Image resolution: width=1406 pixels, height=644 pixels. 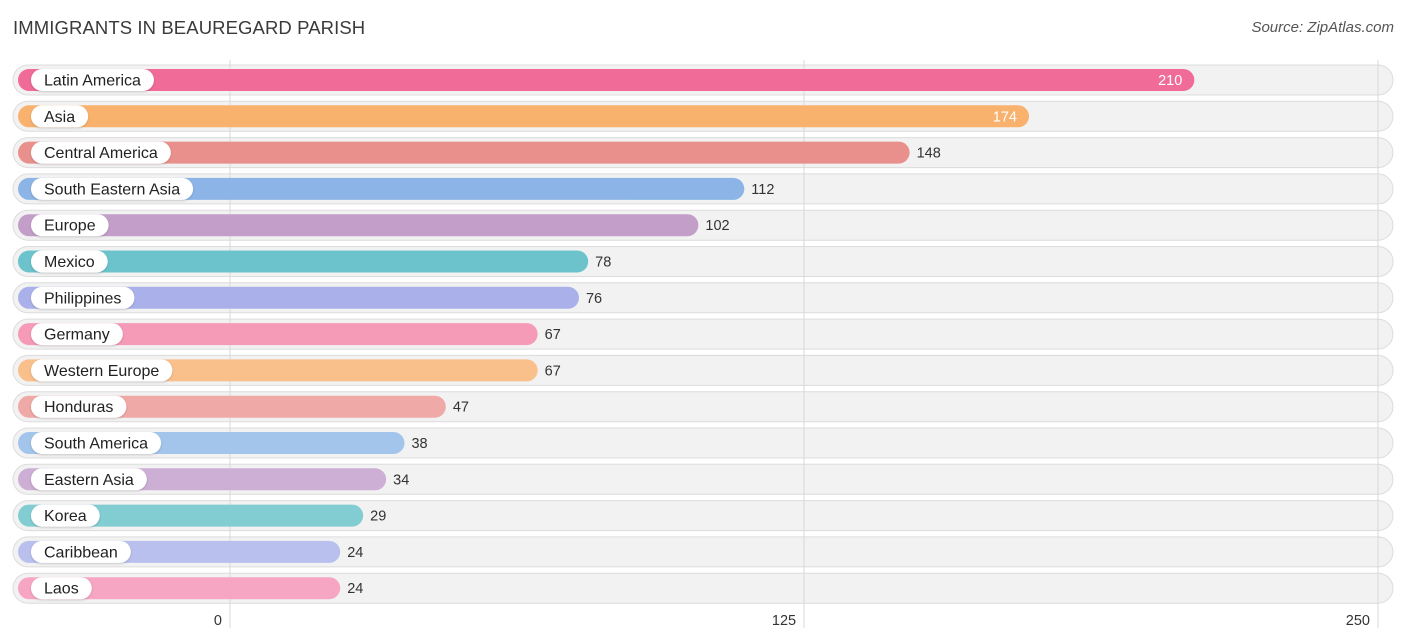 I want to click on value-label: 34, so click(x=401, y=480).